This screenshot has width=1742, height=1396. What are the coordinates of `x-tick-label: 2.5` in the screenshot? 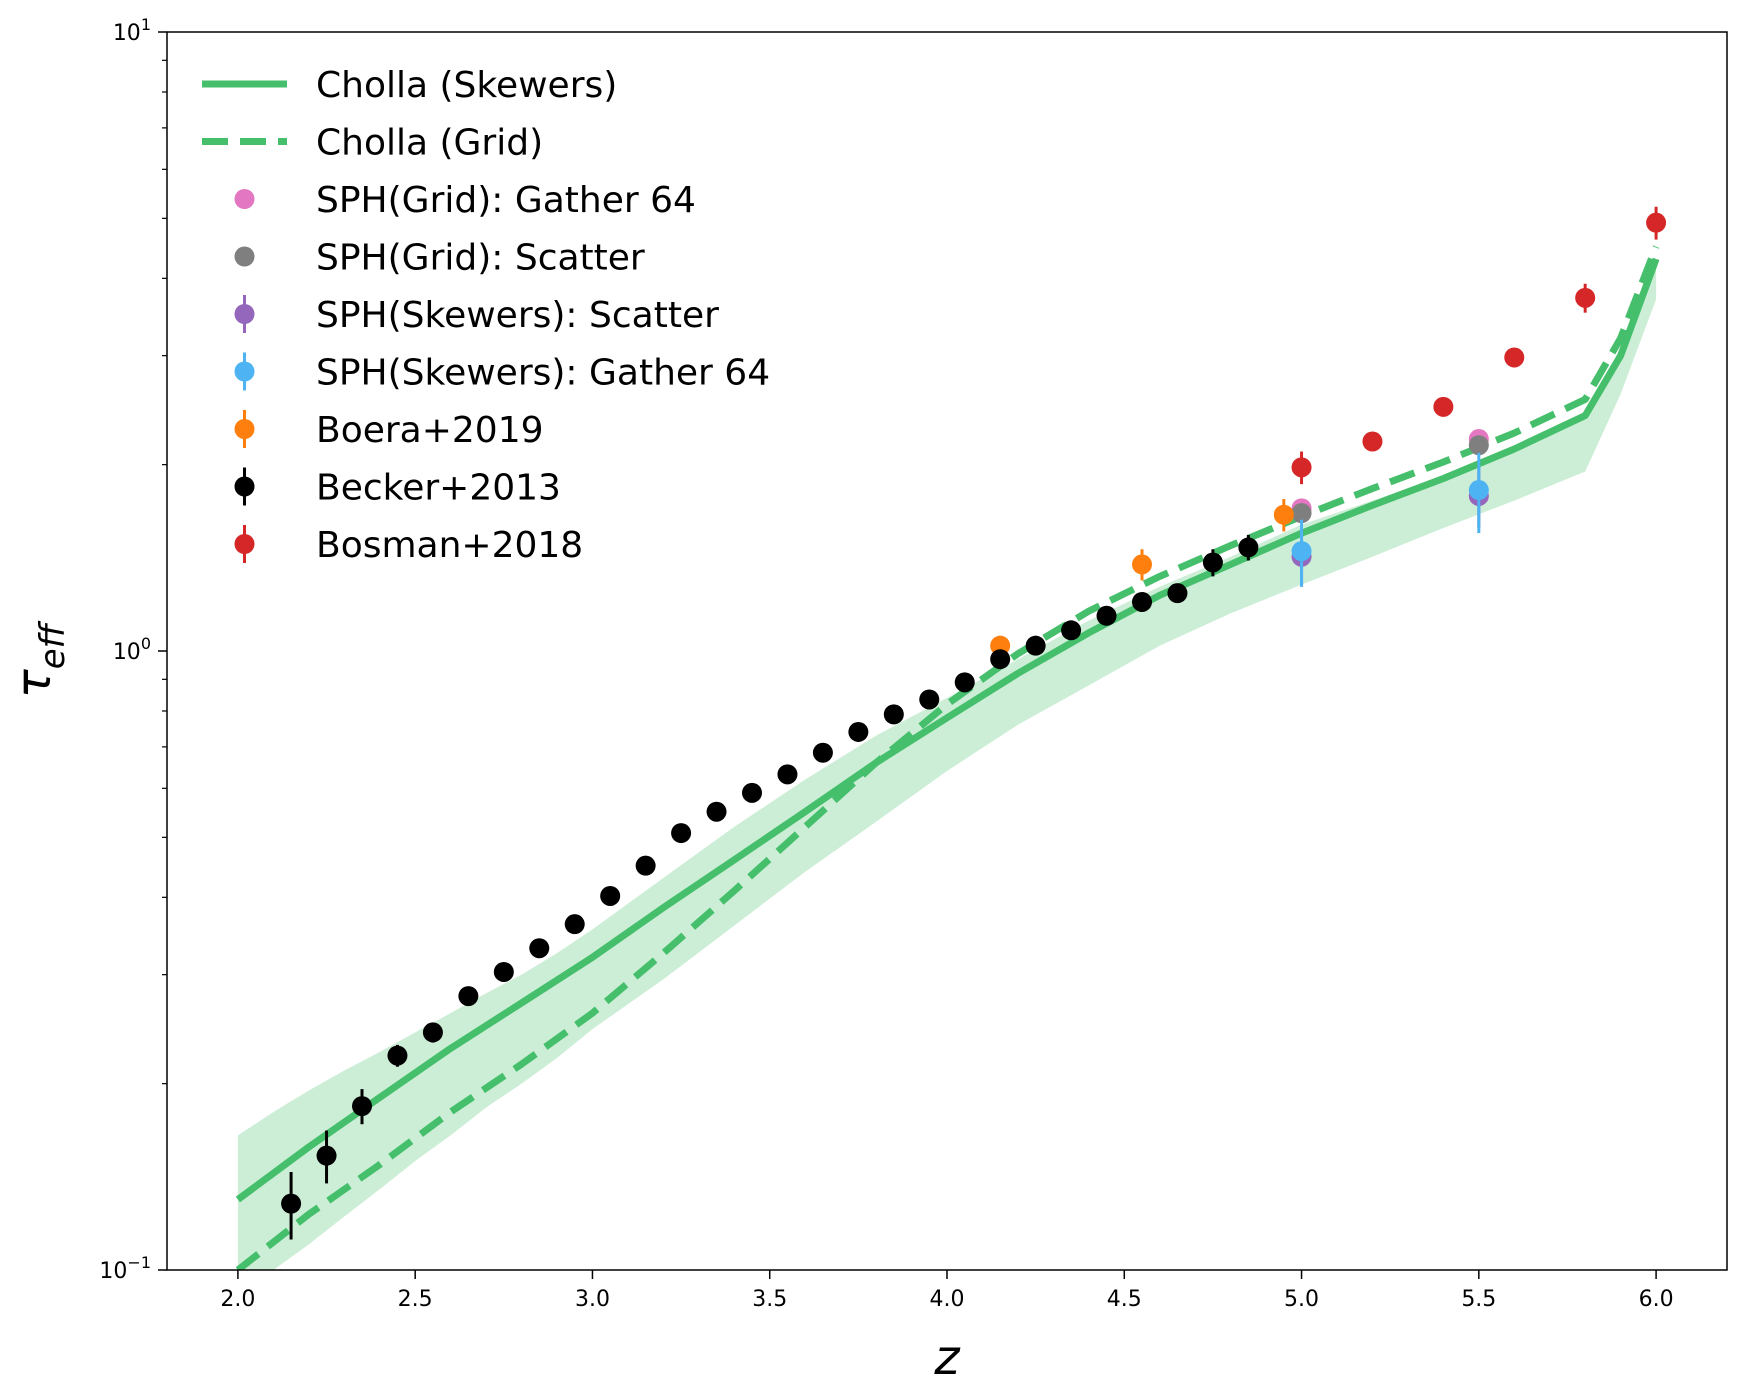 It's located at (415, 1299).